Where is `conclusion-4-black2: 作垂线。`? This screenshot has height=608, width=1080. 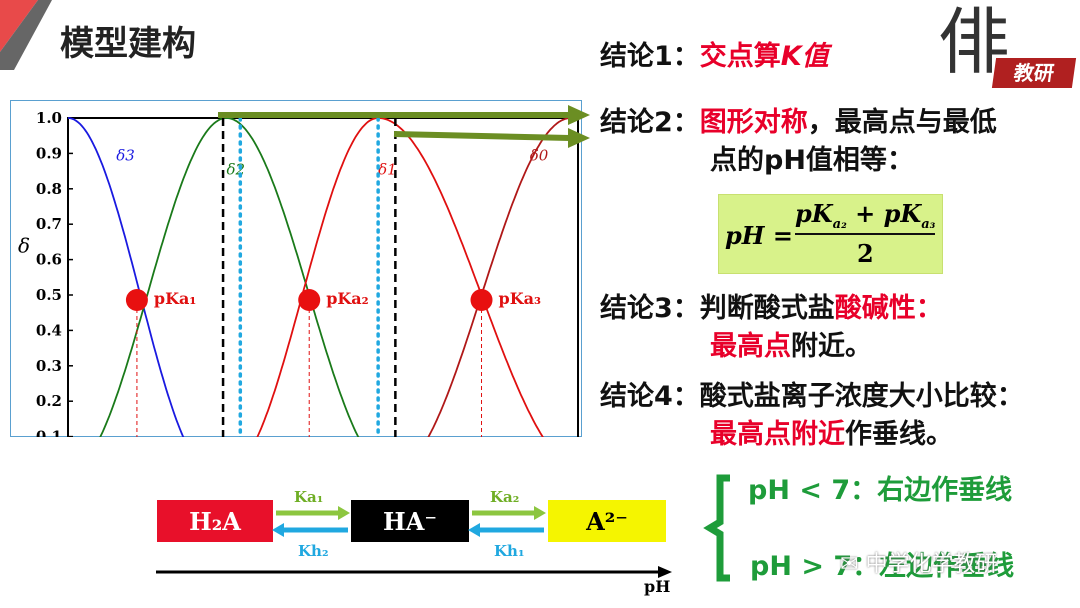
conclusion-4-black2: 作垂线。 is located at coordinates (899, 434).